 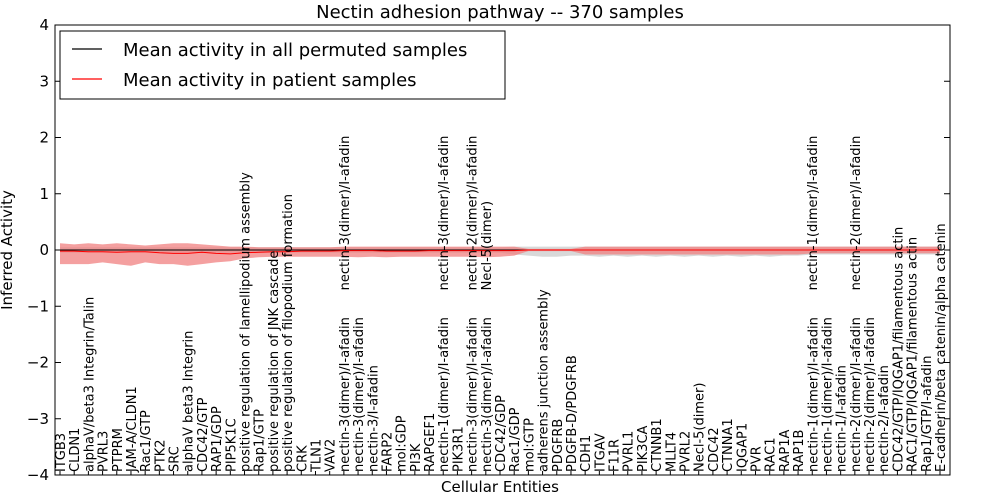 I want to click on y-axis-title: Inferred Activity, so click(x=8, y=250).